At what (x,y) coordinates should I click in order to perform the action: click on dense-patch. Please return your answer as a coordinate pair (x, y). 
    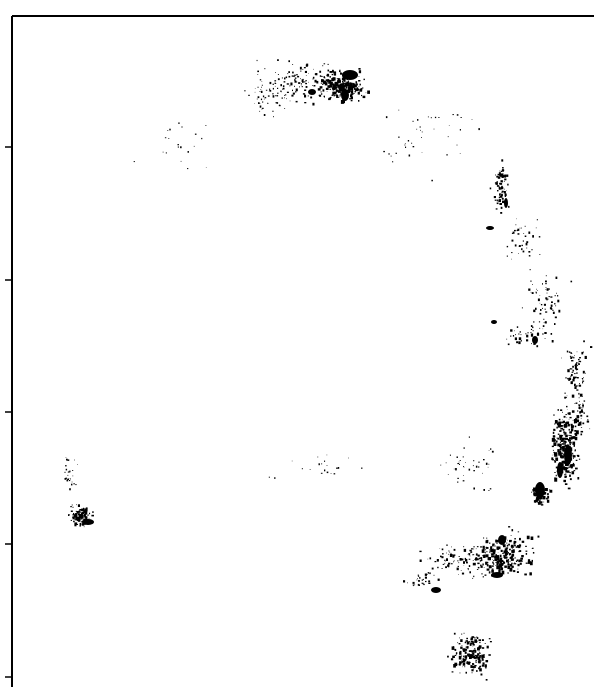
    Looking at the image, I should click on (506, 203).